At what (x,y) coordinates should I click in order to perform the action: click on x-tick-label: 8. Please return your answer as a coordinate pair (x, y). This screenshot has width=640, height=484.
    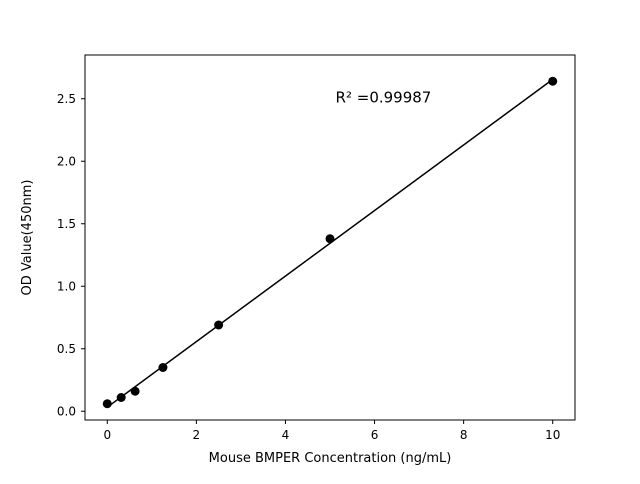
    Looking at the image, I should click on (464, 435).